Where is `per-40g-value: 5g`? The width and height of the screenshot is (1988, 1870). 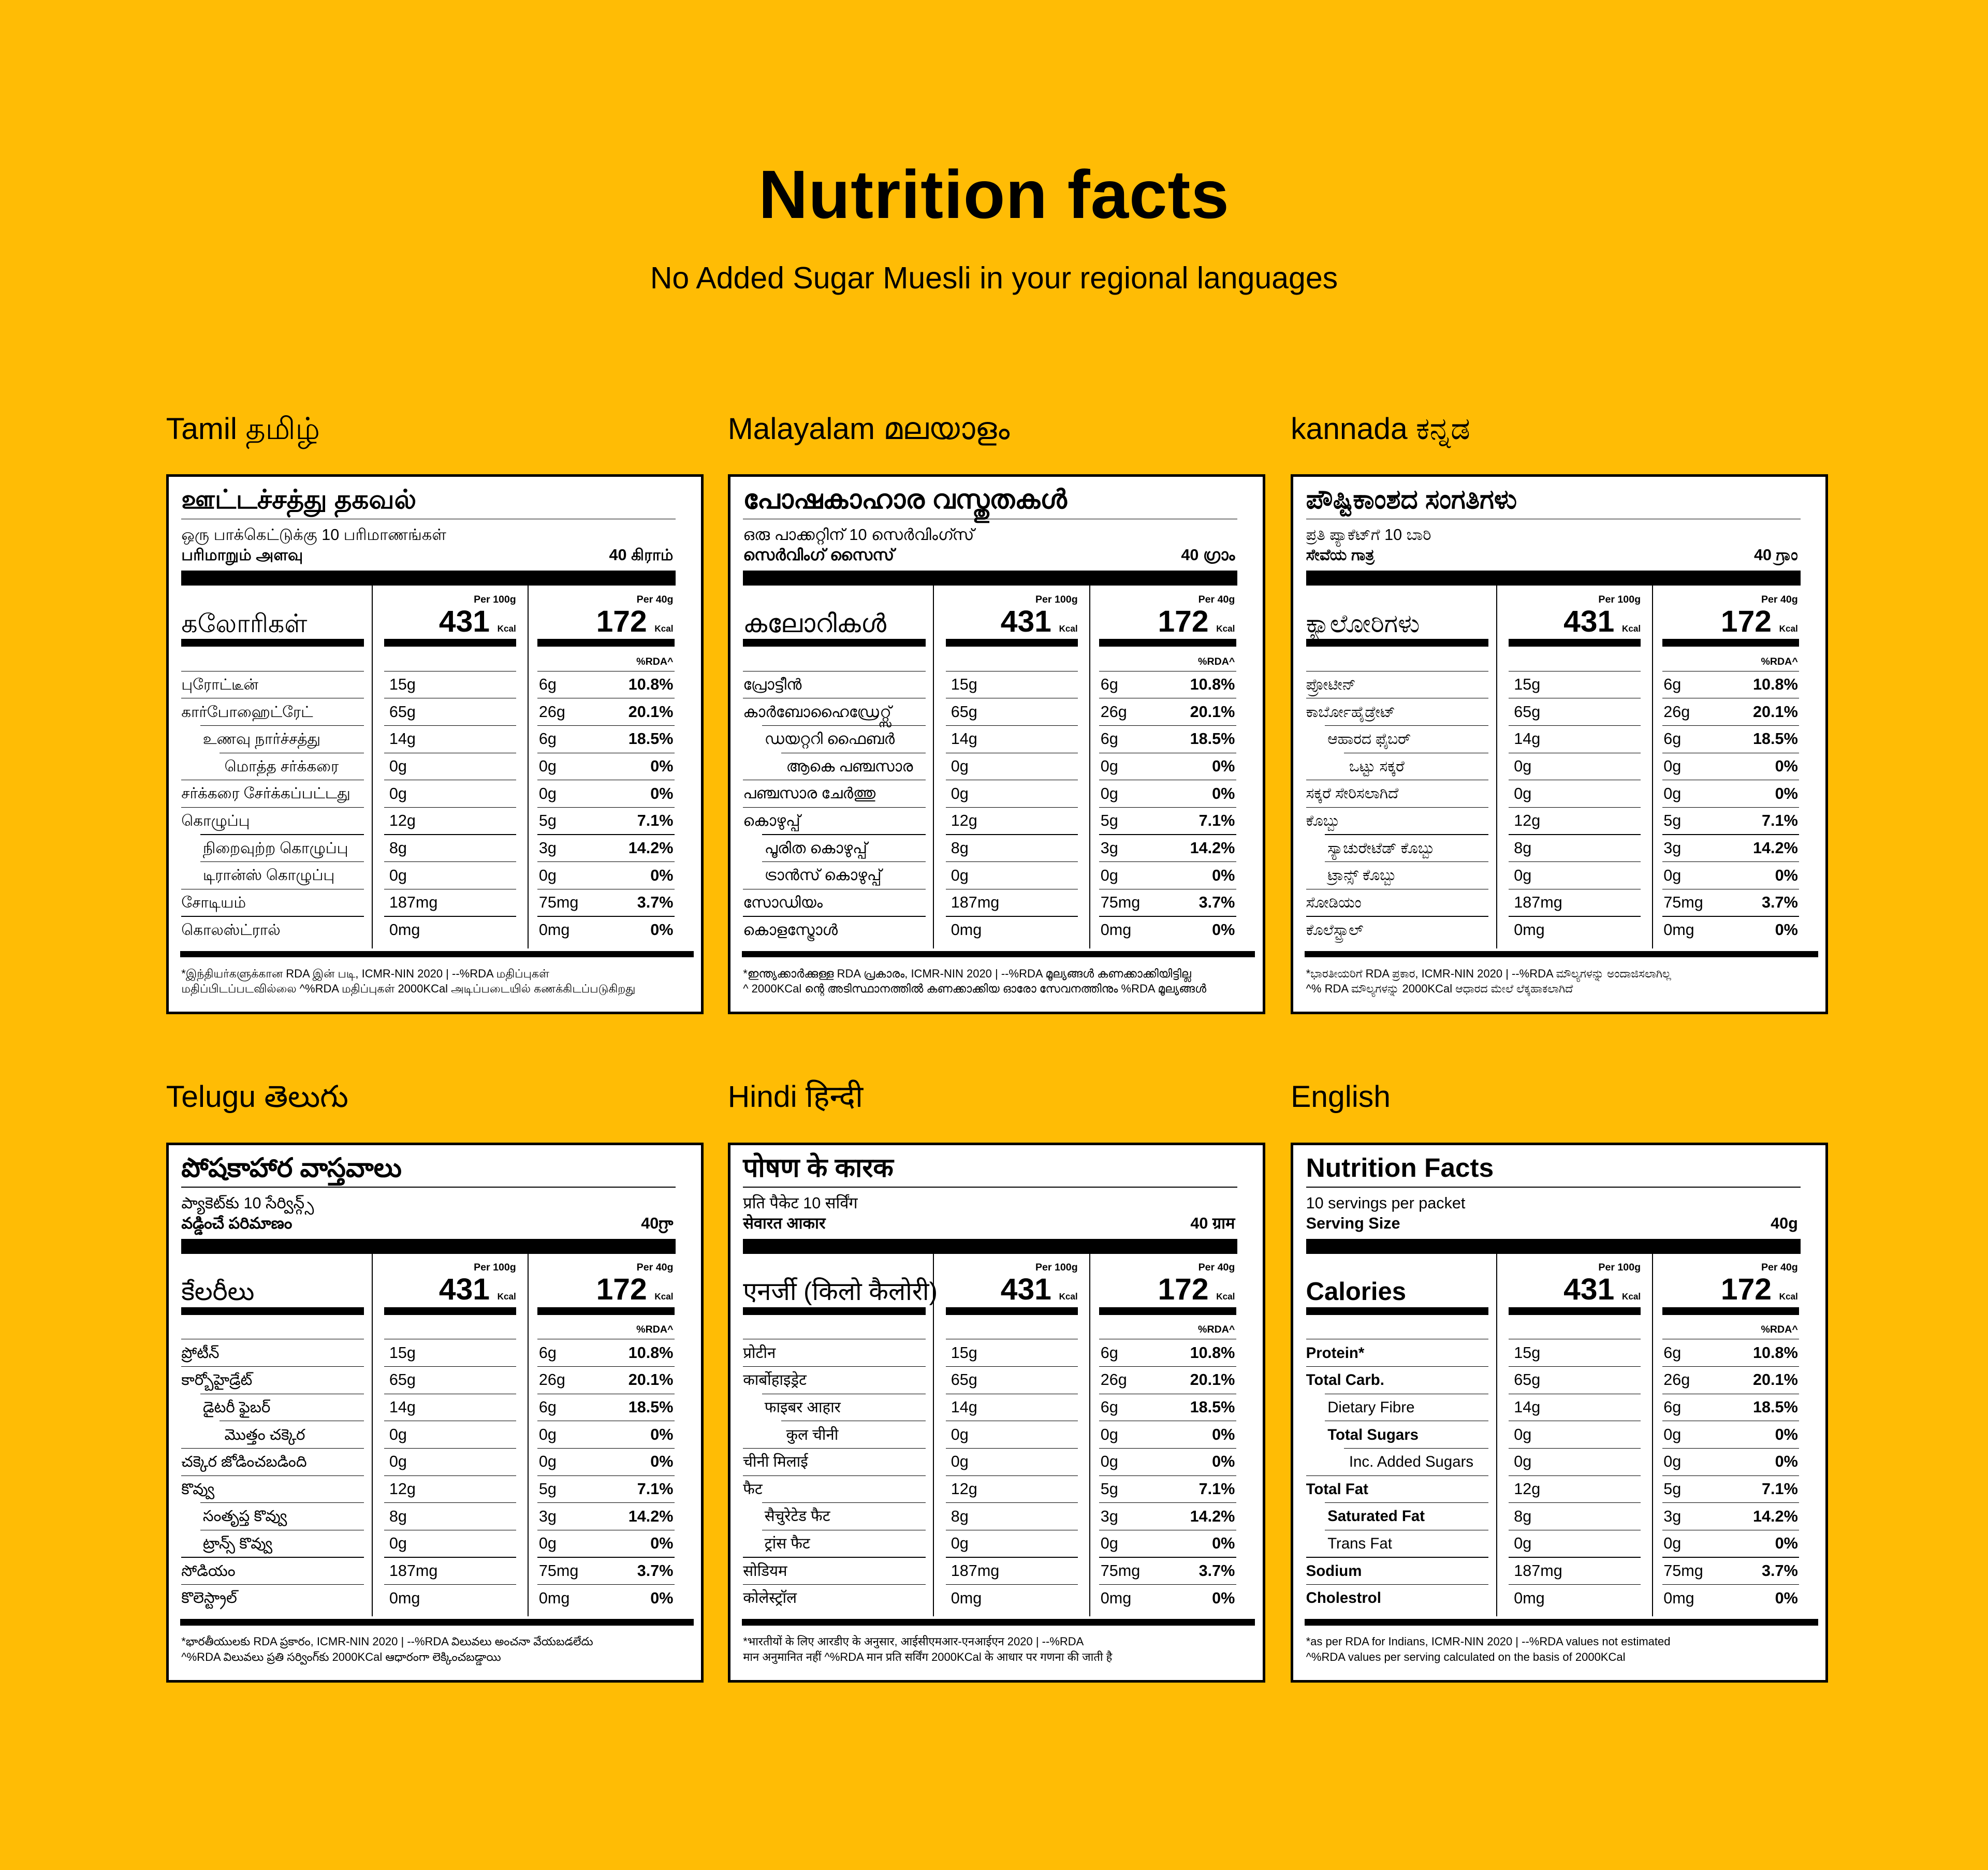
per-40g-value: 5g is located at coordinates (1672, 821).